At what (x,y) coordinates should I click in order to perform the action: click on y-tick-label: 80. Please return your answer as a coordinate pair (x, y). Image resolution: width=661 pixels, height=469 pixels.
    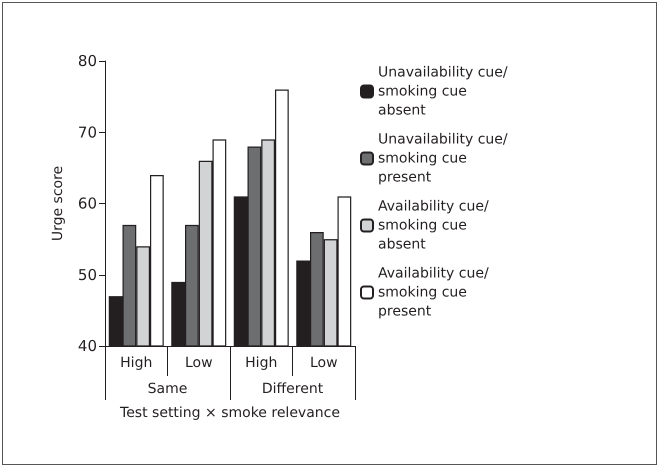
    Looking at the image, I should click on (87, 61).